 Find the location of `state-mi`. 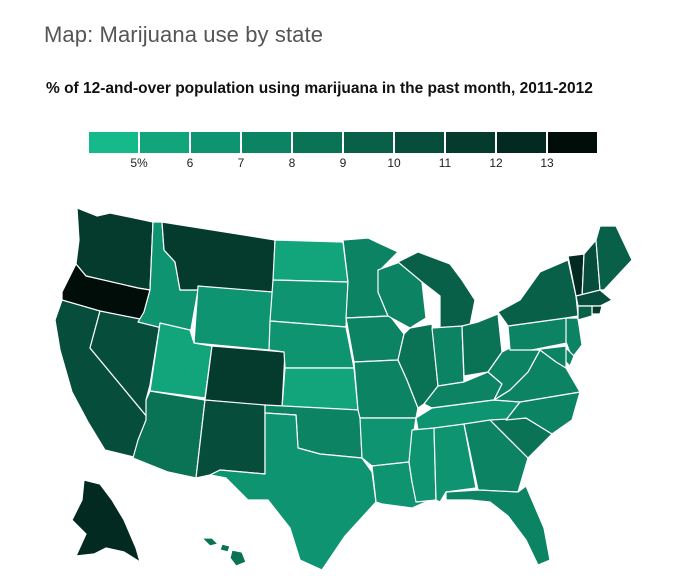

state-mi is located at coordinates (436, 291).